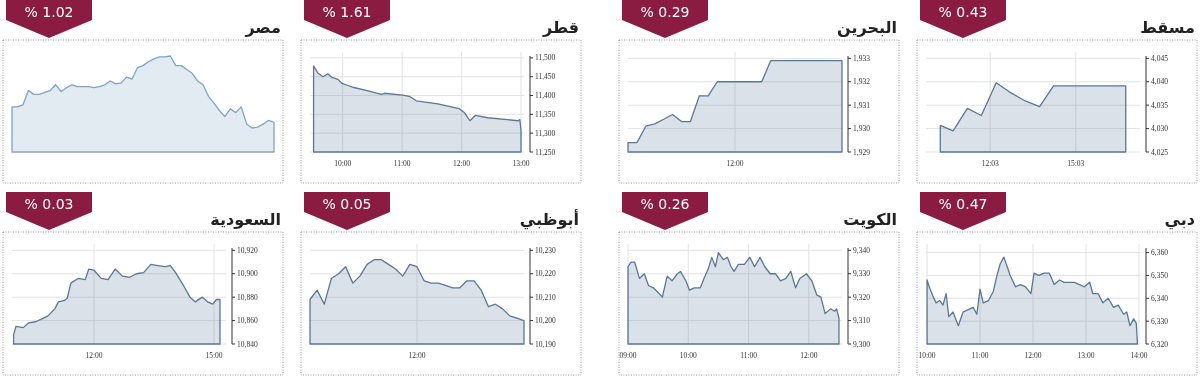 The image size is (1200, 385). Describe the element at coordinates (665, 12) in the screenshot. I see `text: % 0.29` at that location.